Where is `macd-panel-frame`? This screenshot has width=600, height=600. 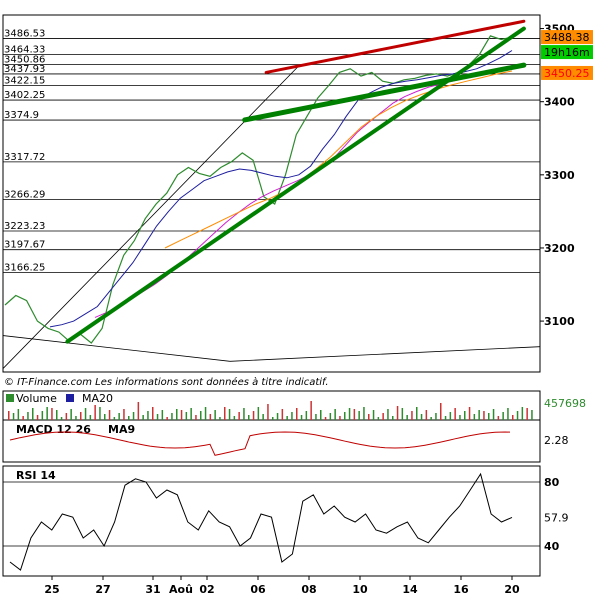 macd-panel-frame is located at coordinates (271, 441).